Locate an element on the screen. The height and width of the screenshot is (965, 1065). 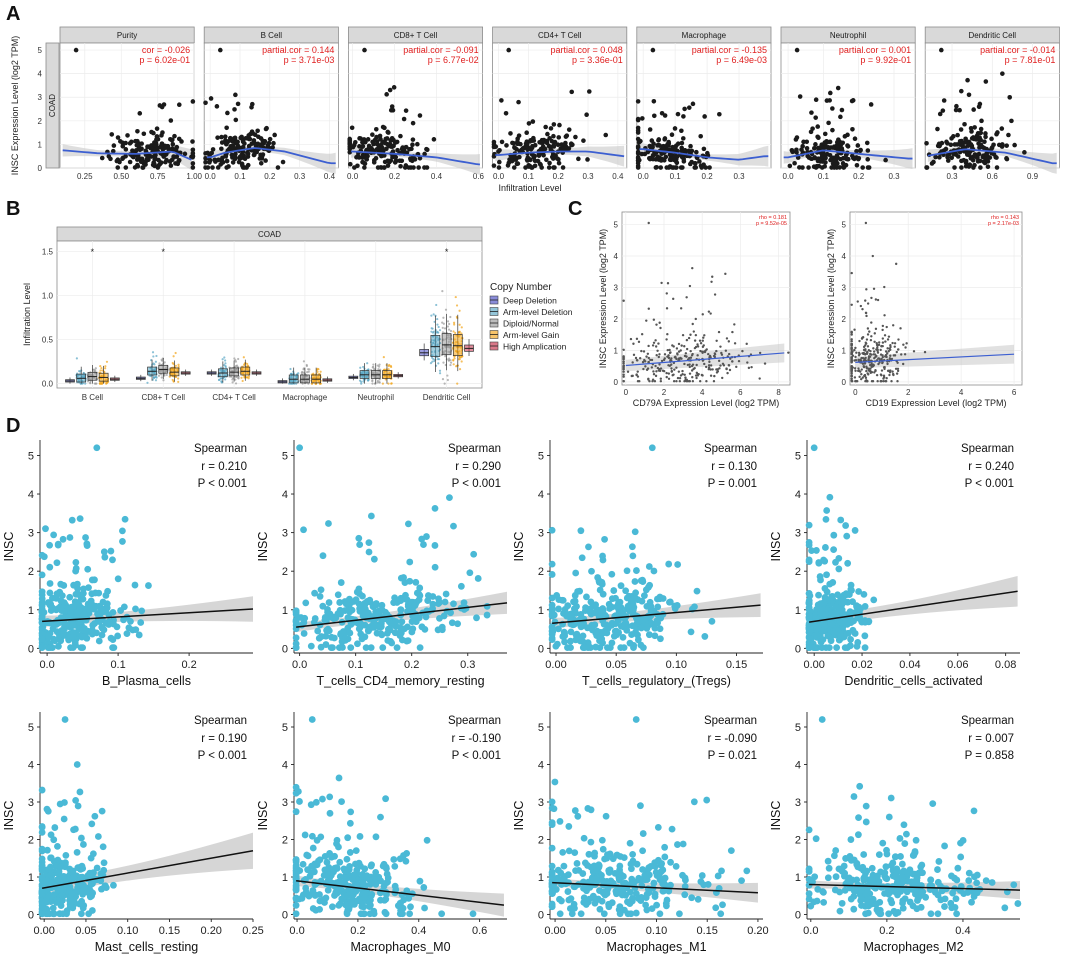
facet-title: CD4+ T Cell is located at coordinates (560, 35).